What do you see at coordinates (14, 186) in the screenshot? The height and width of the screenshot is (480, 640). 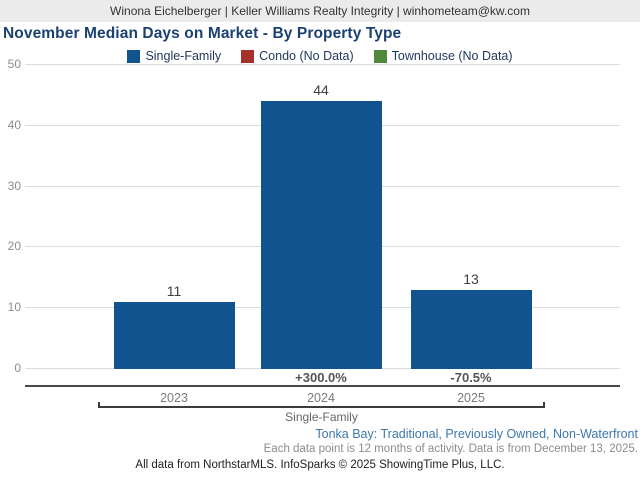 I see `y-tick-label: 30` at bounding box center [14, 186].